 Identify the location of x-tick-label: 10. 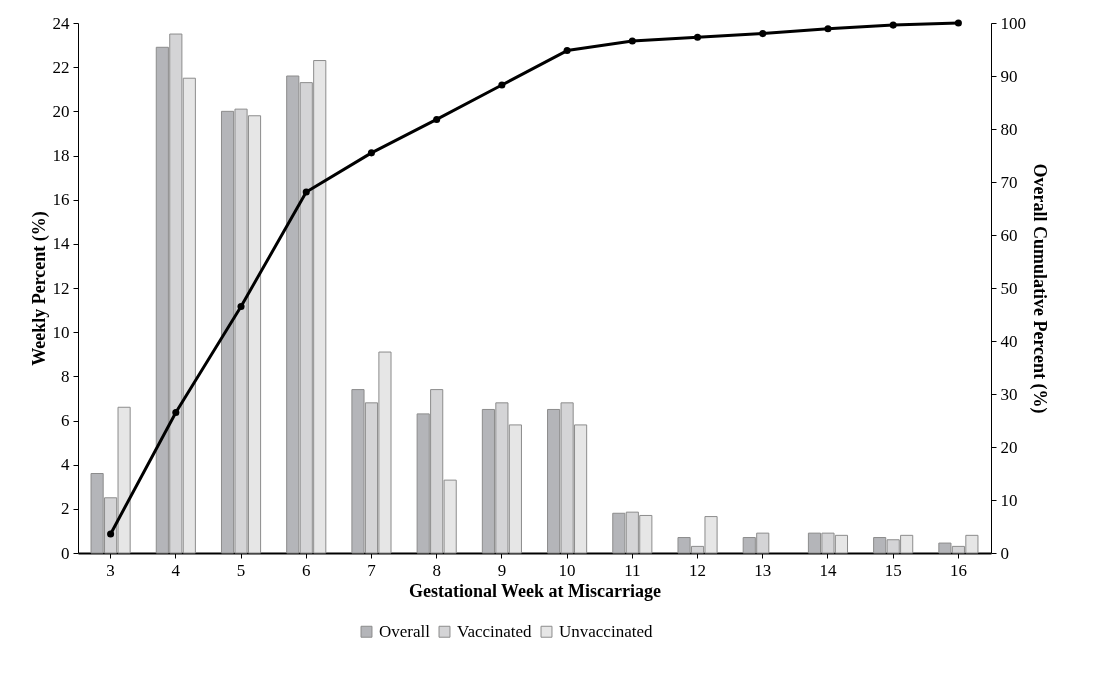
(567, 570).